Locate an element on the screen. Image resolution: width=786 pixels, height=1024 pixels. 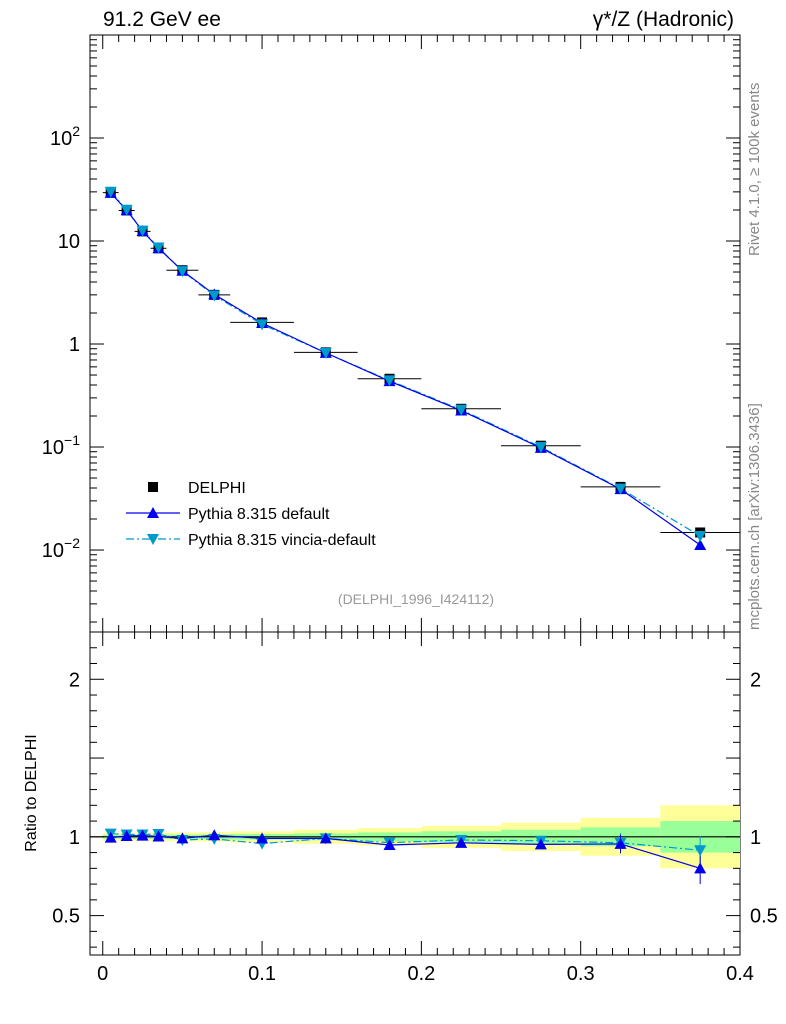
plot-title-energy: 91.2 GeV ee is located at coordinates (162, 19).